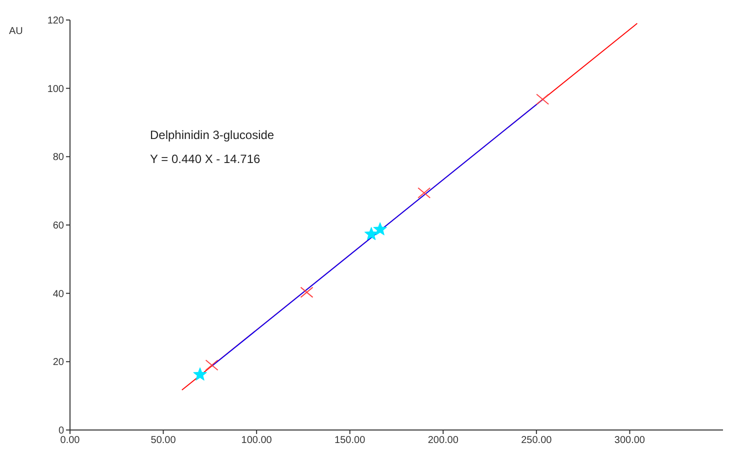  I want to click on x-tick-label: 150.00, so click(350, 440).